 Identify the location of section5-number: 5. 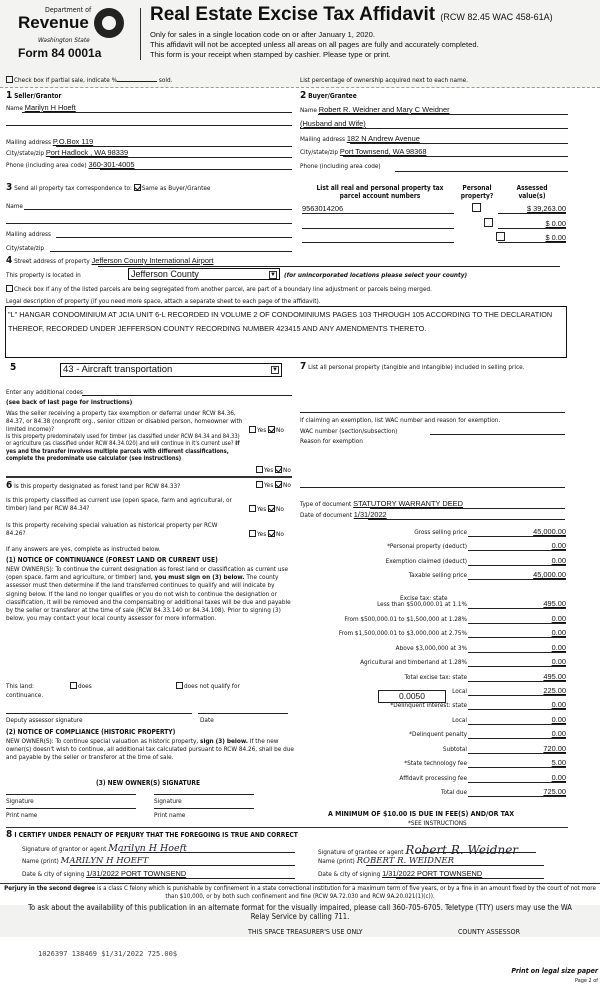
(13, 367).